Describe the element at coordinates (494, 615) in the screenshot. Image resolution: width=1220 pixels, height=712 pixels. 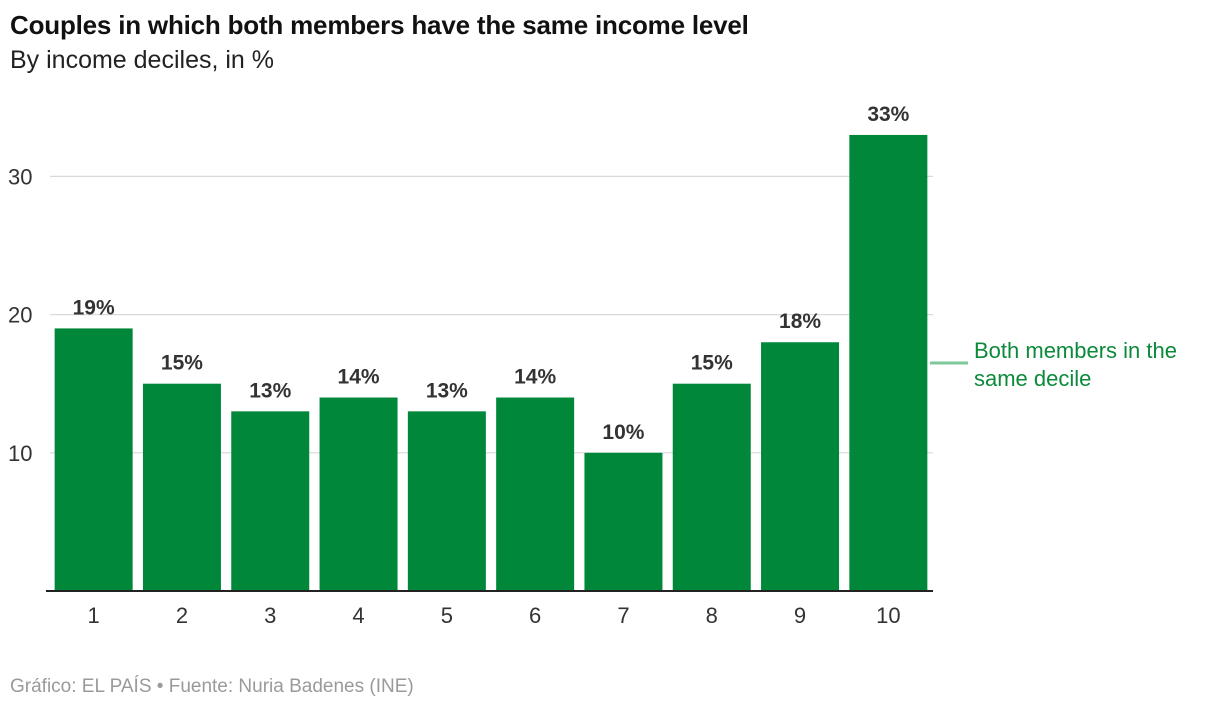
I see `x-axis-ticks: 1 2 3 4 5 6 7 8 9 10` at that location.